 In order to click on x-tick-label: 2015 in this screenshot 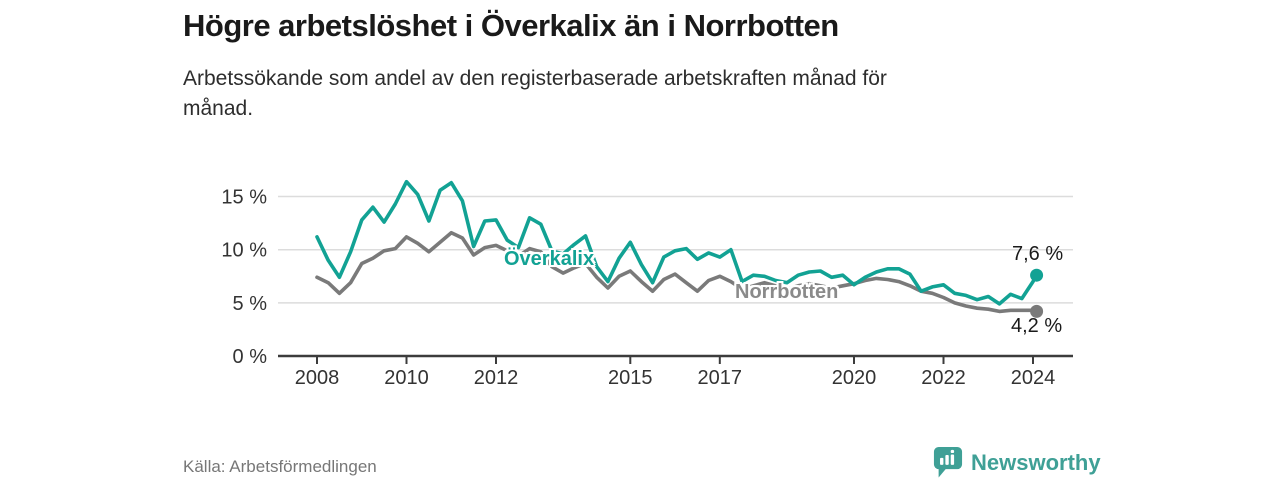, I will do `click(630, 378)`.